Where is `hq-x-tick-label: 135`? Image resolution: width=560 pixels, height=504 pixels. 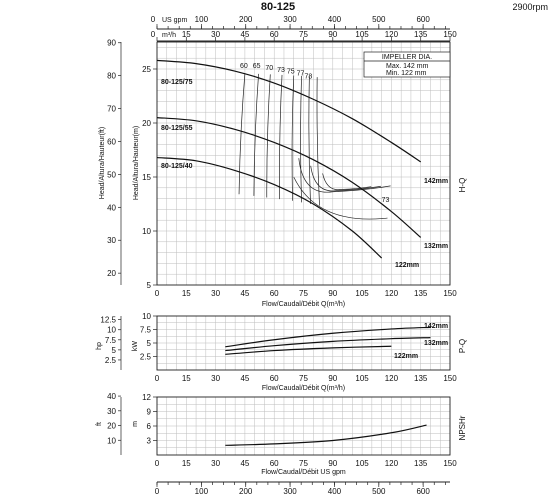
hq-x-tick-label: 135 is located at coordinates (421, 293).